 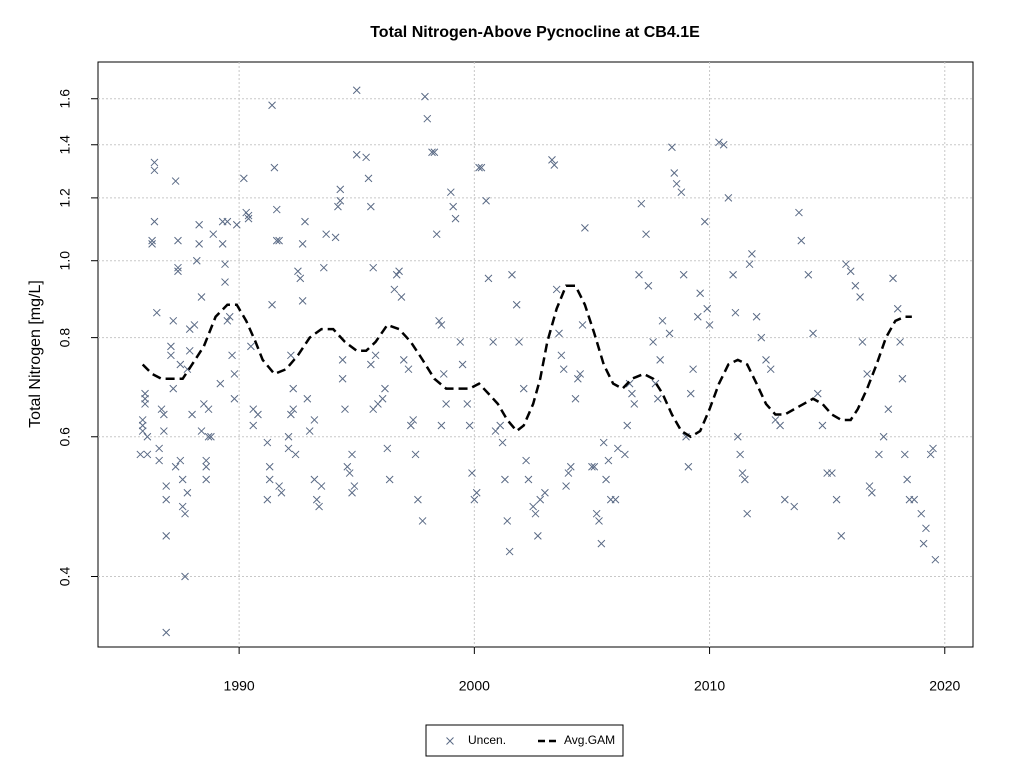 What do you see at coordinates (524, 740) in the screenshot?
I see `legend` at bounding box center [524, 740].